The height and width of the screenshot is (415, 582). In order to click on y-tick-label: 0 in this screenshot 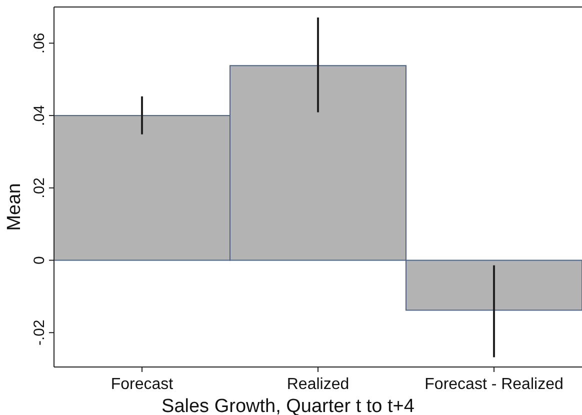, I will do `click(39, 260)`.